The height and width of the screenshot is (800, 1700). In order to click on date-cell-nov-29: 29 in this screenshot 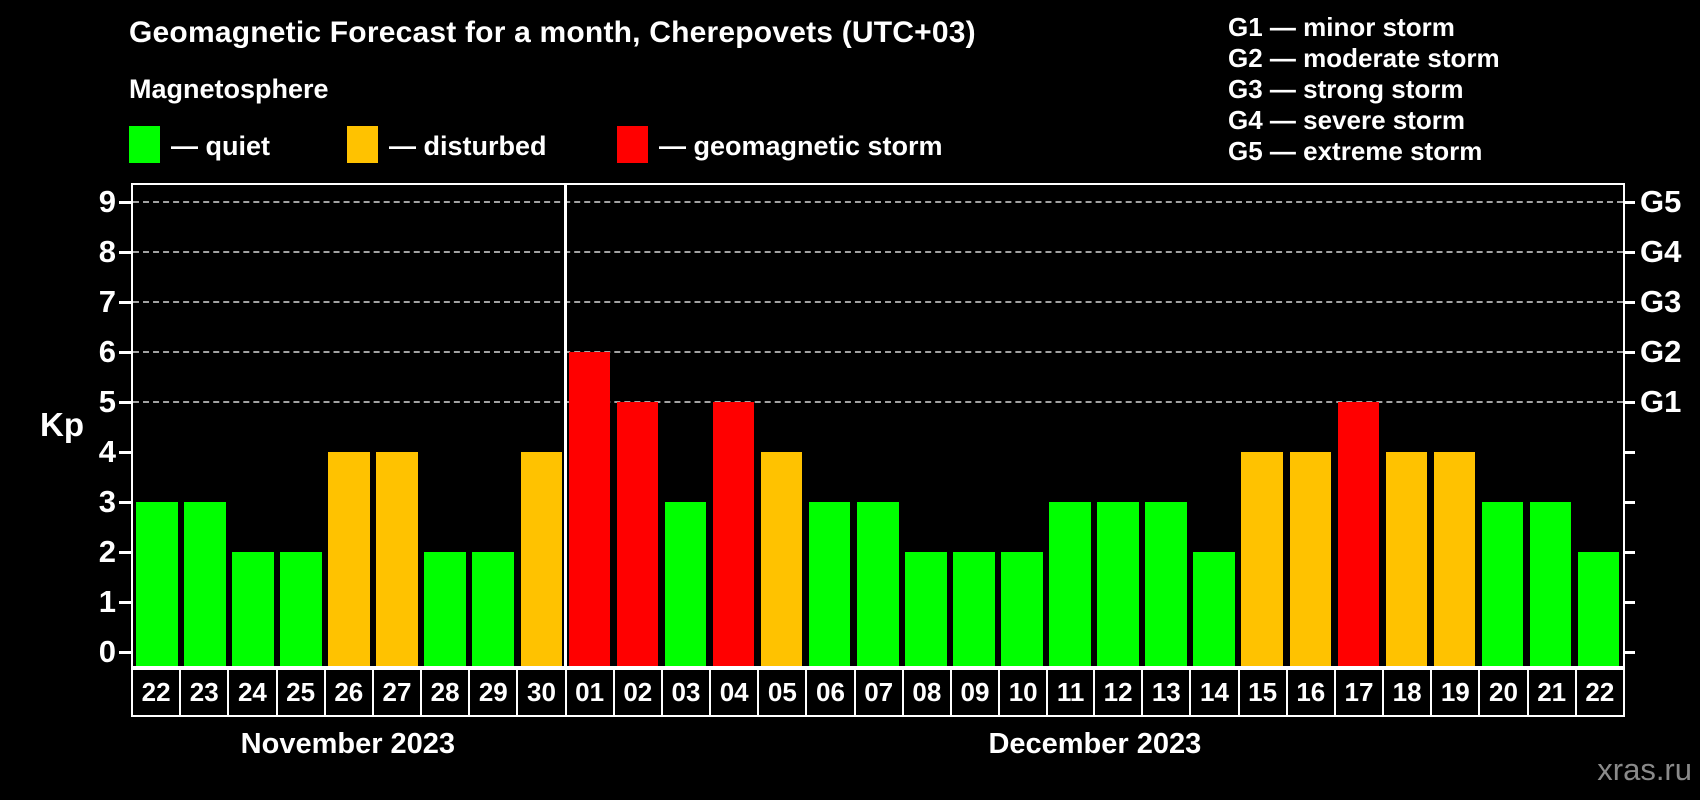, I will do `click(493, 692)`.